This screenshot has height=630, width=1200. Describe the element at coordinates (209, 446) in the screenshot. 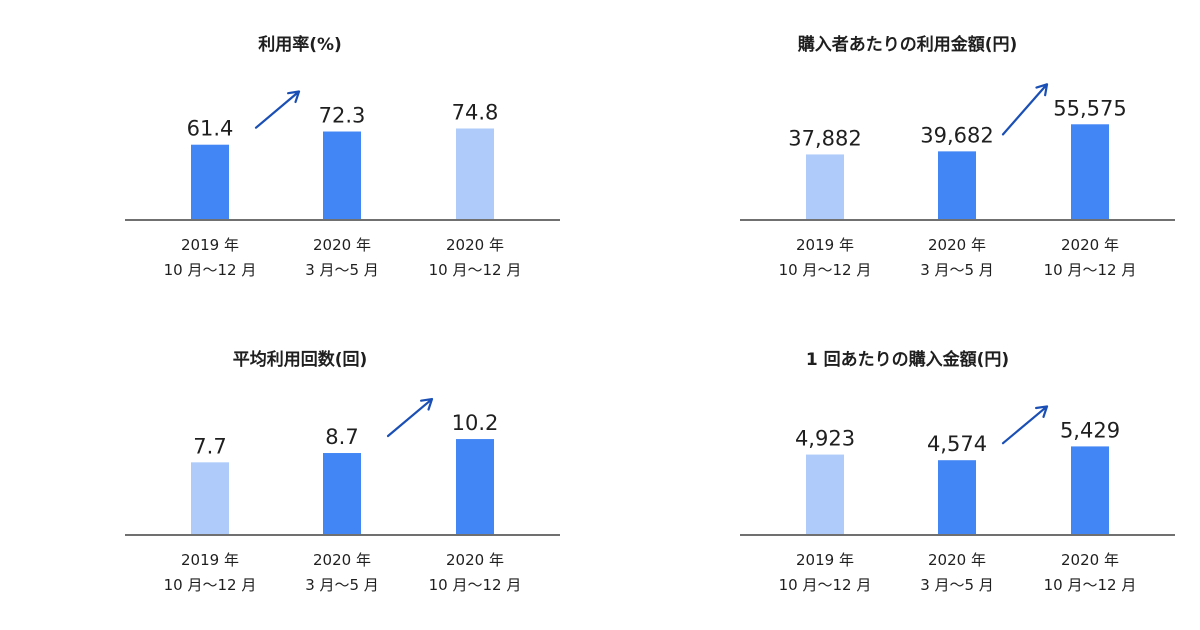

I see `value-label-0: 7.7` at that location.